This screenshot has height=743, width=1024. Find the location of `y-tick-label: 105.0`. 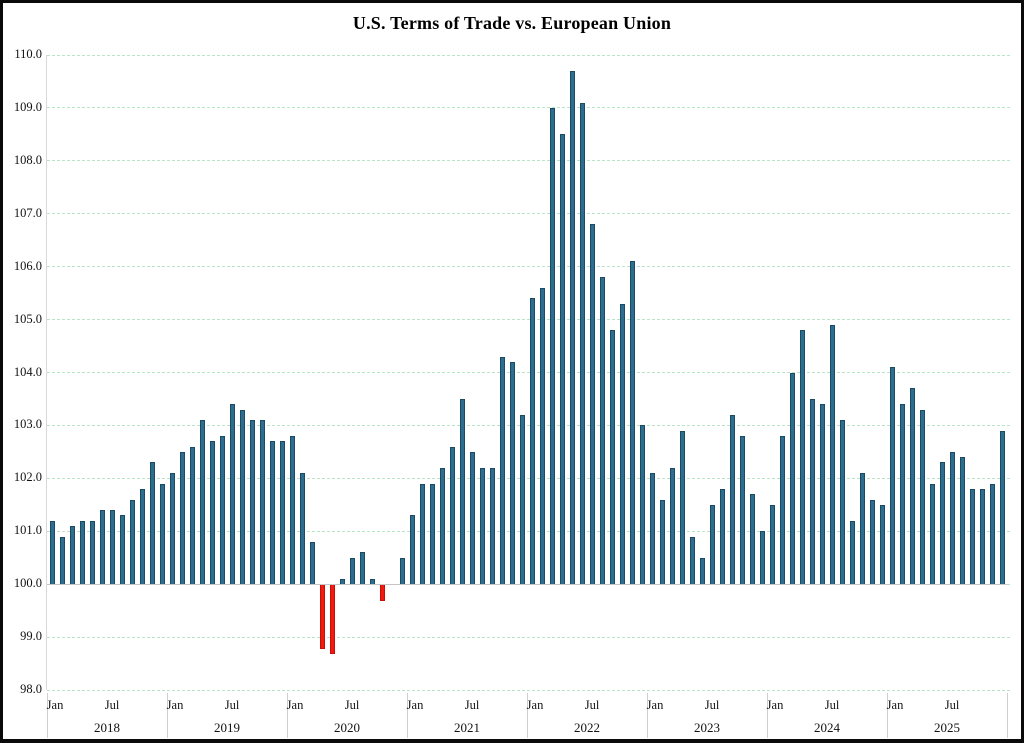

y-tick-label: 105.0 is located at coordinates (27, 318).